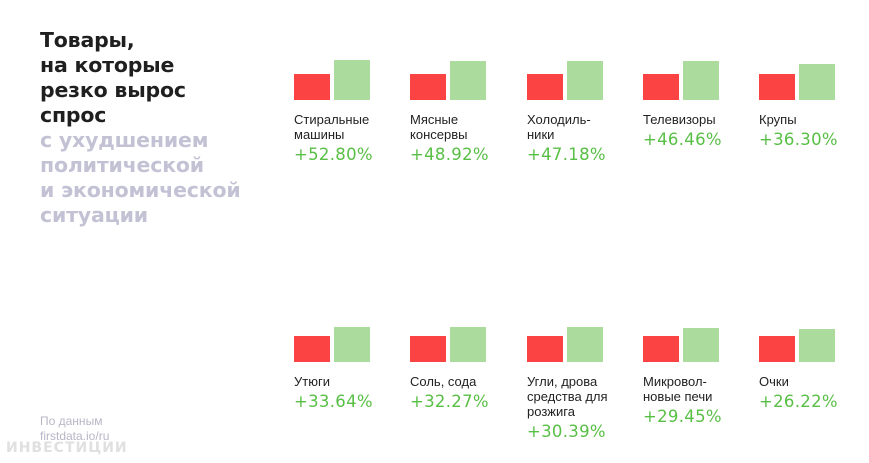 The image size is (869, 463). Describe the element at coordinates (449, 154) in the screenshot. I see `growth-percent: +48.92%` at that location.